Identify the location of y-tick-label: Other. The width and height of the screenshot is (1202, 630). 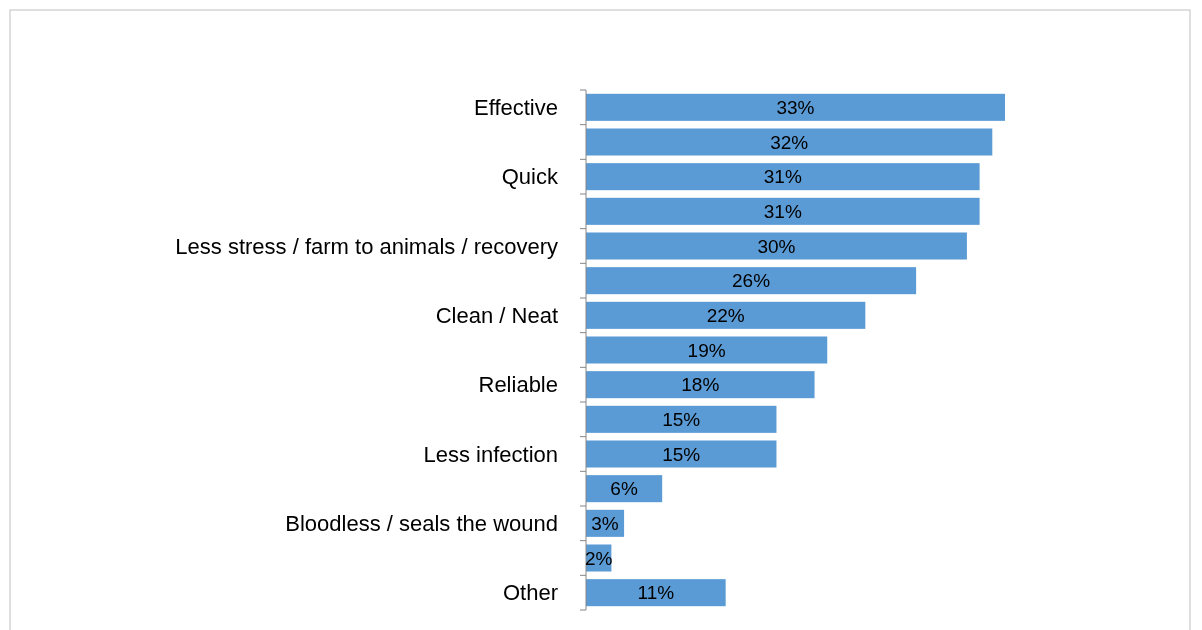
(530, 593).